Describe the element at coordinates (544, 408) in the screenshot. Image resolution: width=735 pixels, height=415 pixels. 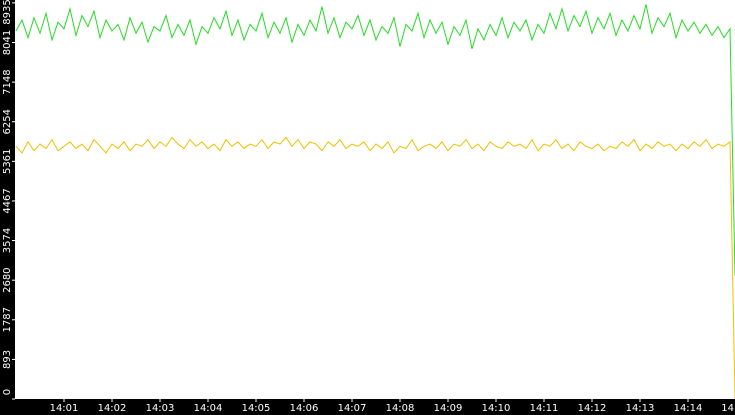
I see `x-tick-label: 14:11` at that location.